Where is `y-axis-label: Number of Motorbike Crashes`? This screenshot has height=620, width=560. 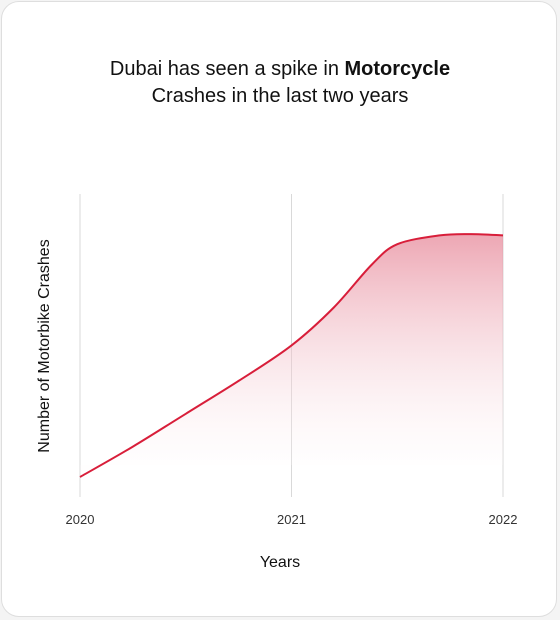 y-axis-label: Number of Motorbike Crashes is located at coordinates (44, 346).